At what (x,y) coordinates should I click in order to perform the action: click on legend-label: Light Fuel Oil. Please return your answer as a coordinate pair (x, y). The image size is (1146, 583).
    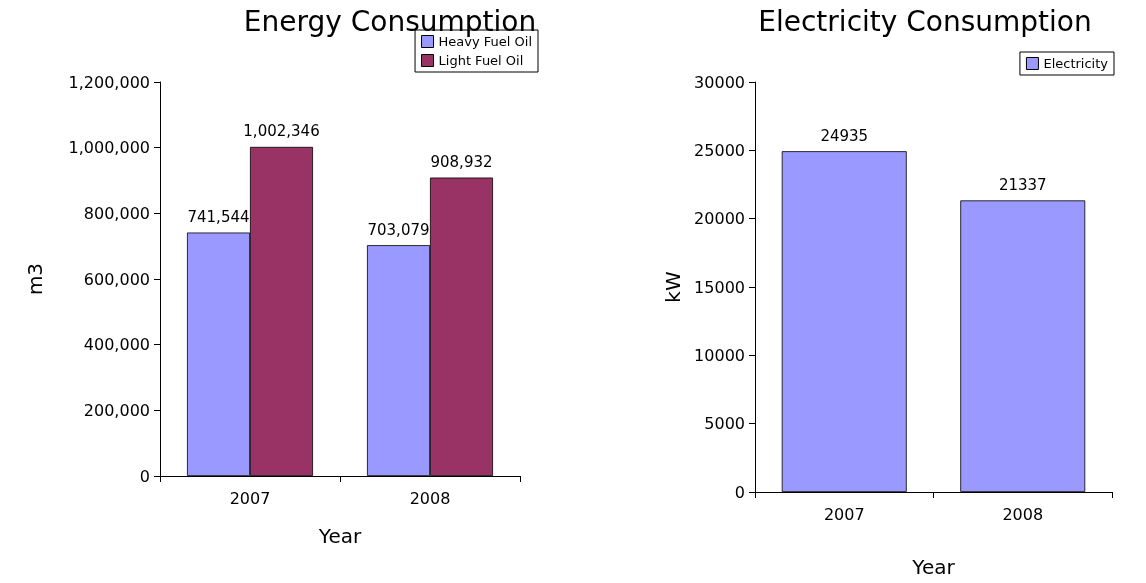
    Looking at the image, I should click on (481, 60).